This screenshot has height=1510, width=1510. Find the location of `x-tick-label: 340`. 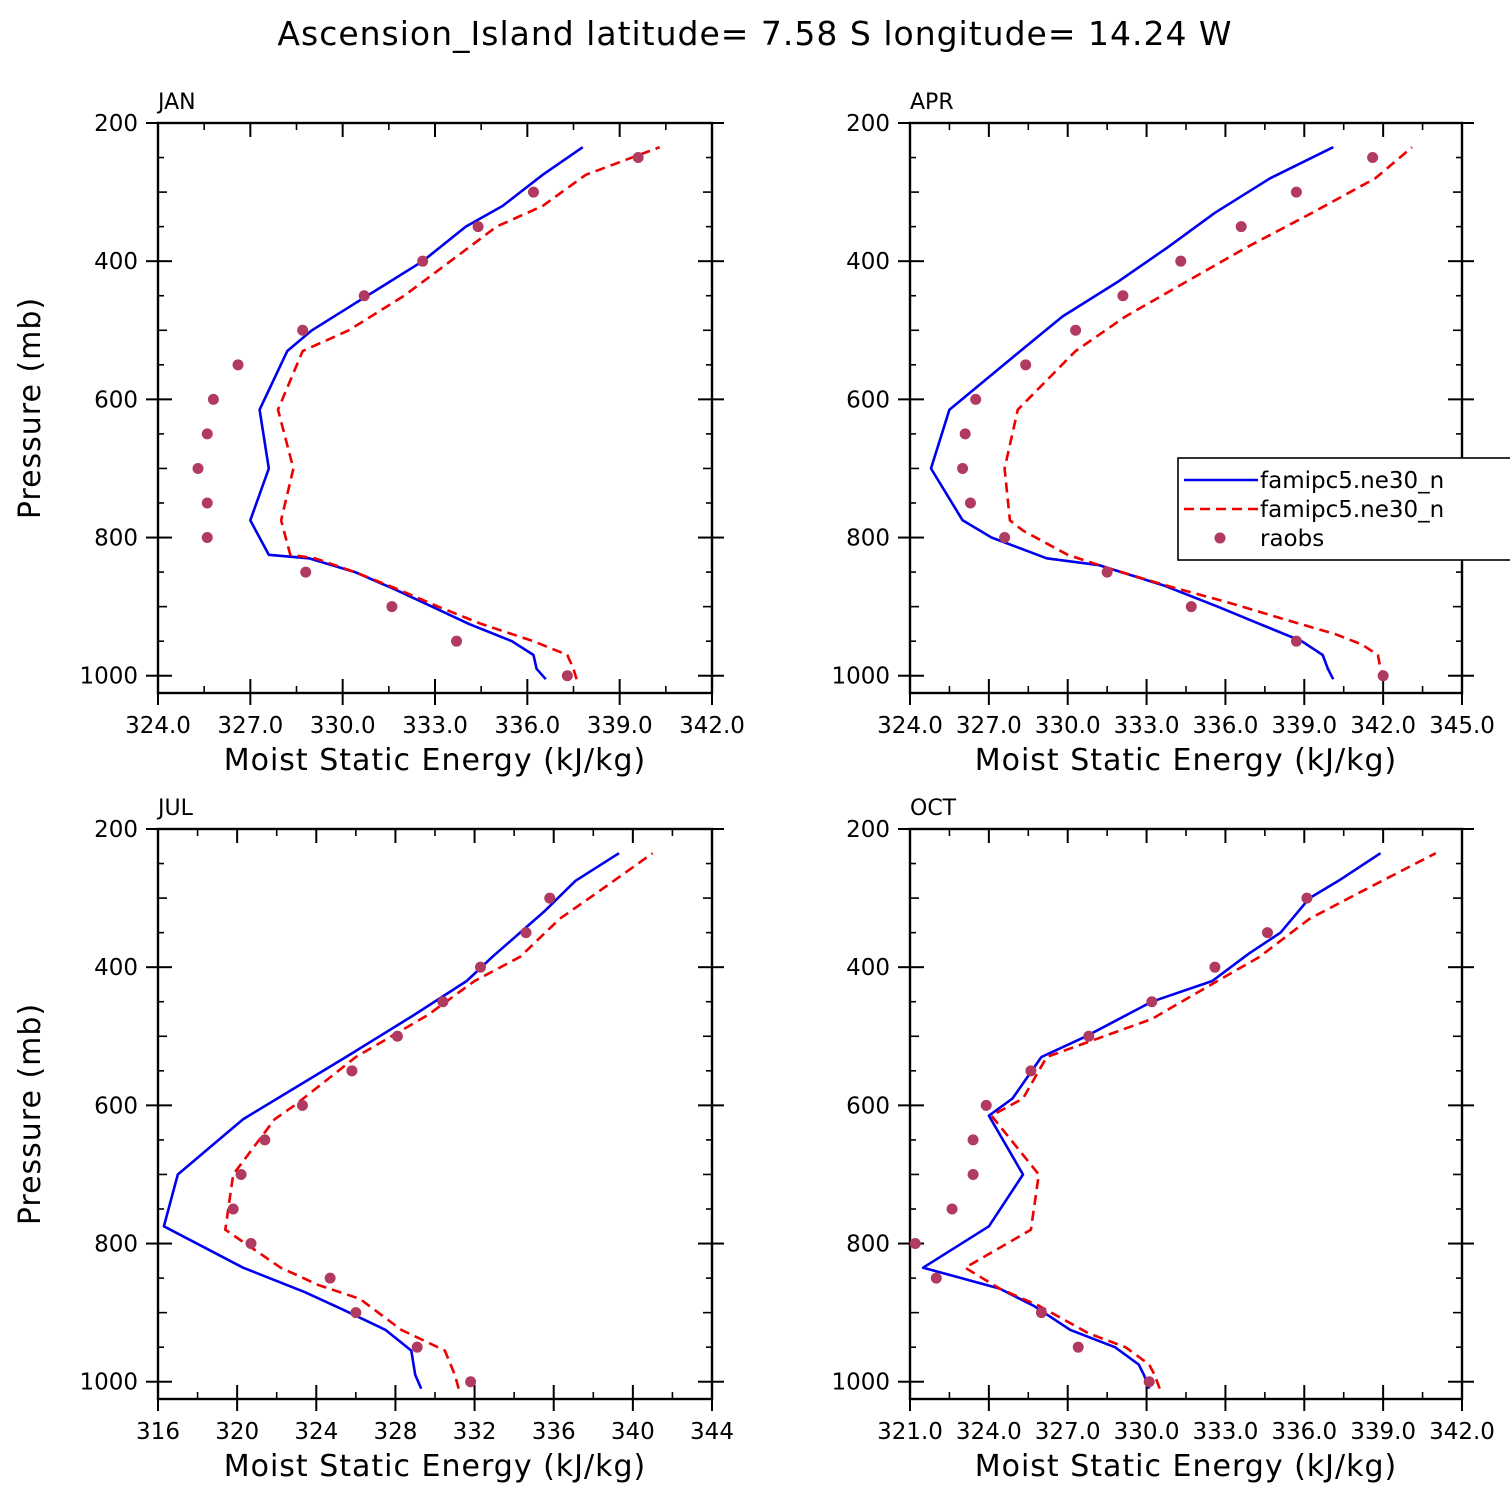

x-tick-label: 340 is located at coordinates (633, 1432).